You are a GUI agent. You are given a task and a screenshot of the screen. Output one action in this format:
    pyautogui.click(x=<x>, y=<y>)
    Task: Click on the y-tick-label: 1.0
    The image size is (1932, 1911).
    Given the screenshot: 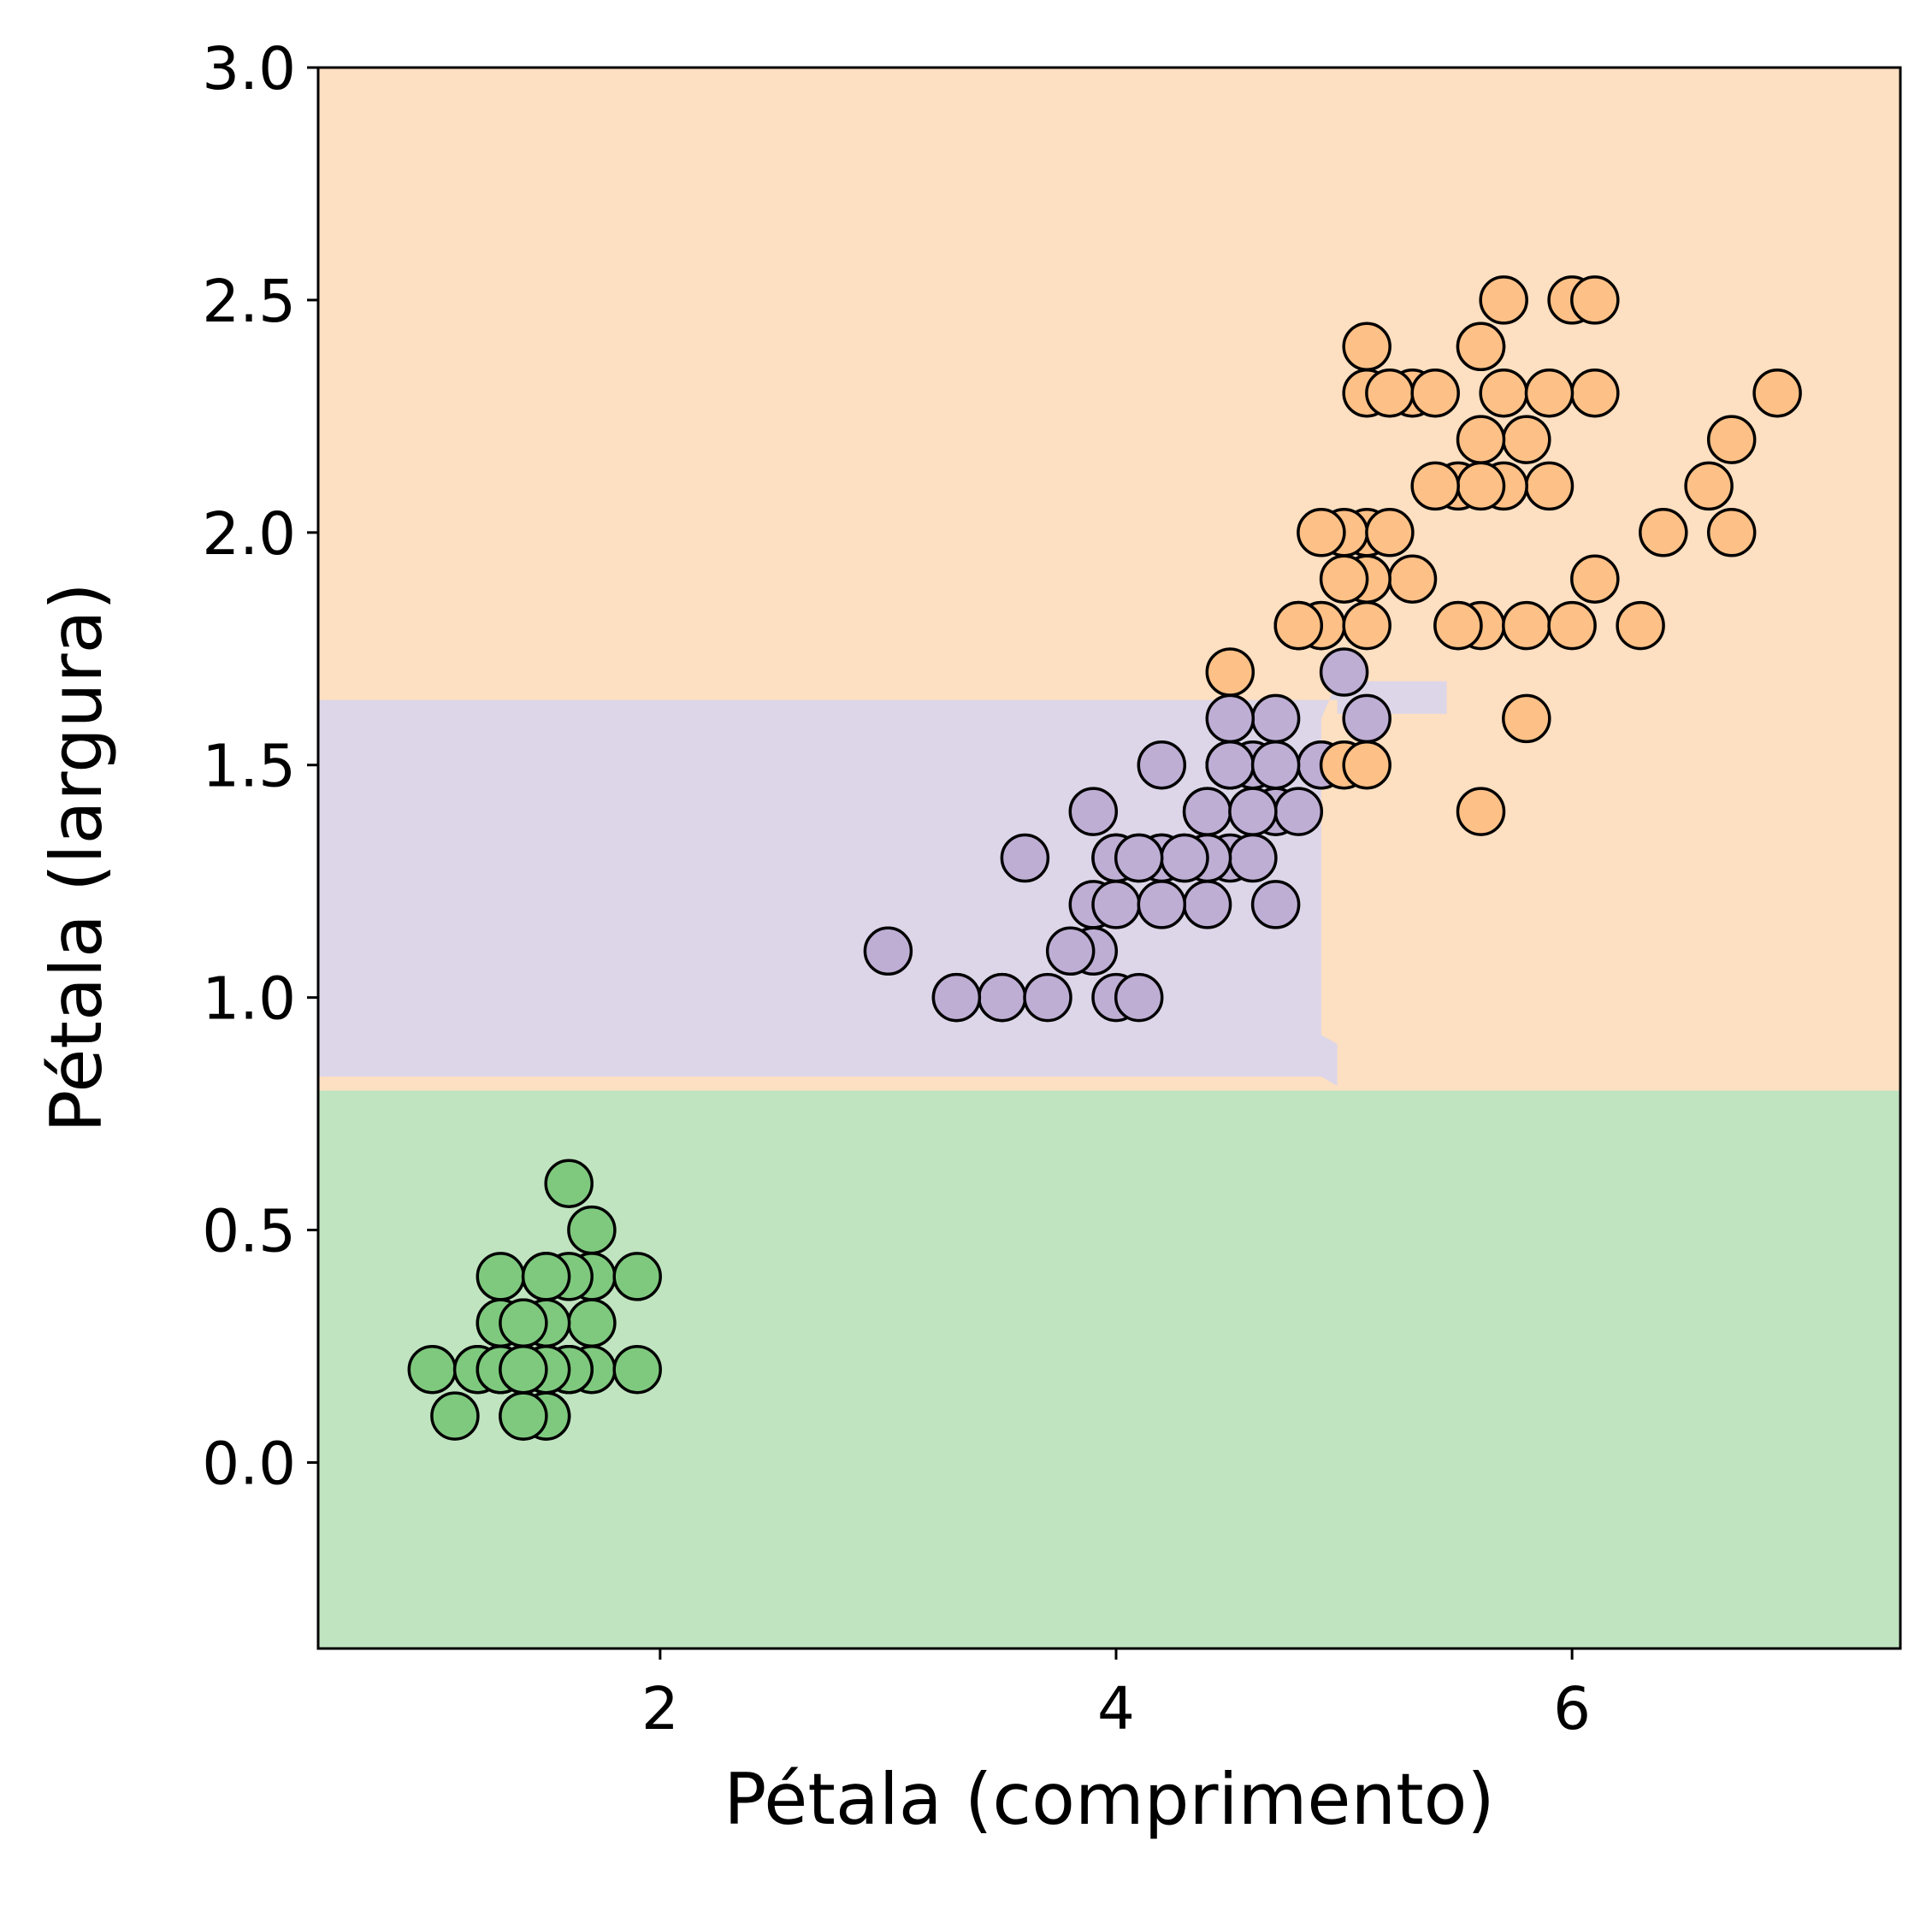 What is the action you would take?
    pyautogui.click(x=249, y=999)
    